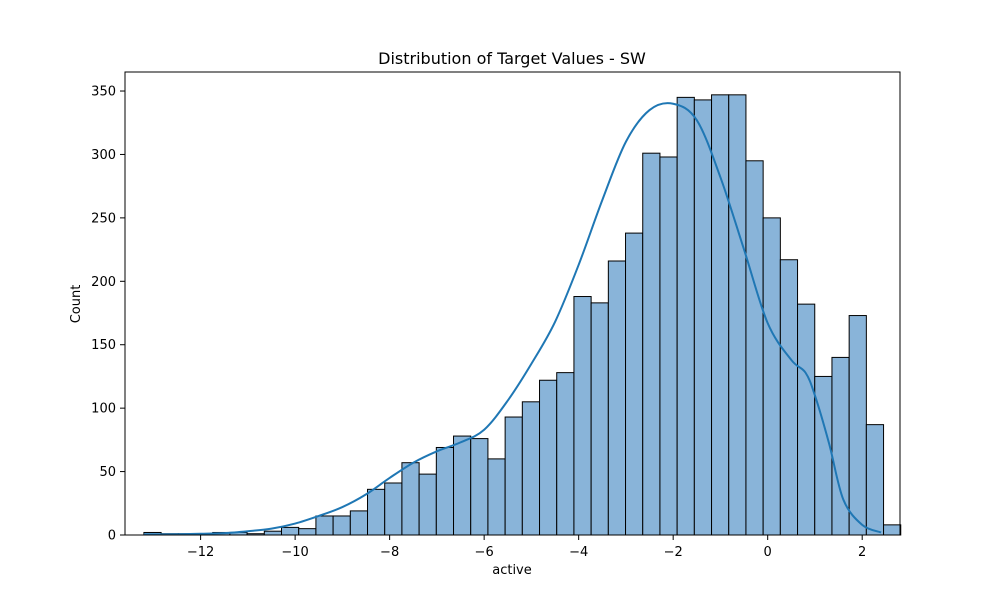  Describe the element at coordinates (112, 536) in the screenshot. I see `y-tick-label: 0` at that location.